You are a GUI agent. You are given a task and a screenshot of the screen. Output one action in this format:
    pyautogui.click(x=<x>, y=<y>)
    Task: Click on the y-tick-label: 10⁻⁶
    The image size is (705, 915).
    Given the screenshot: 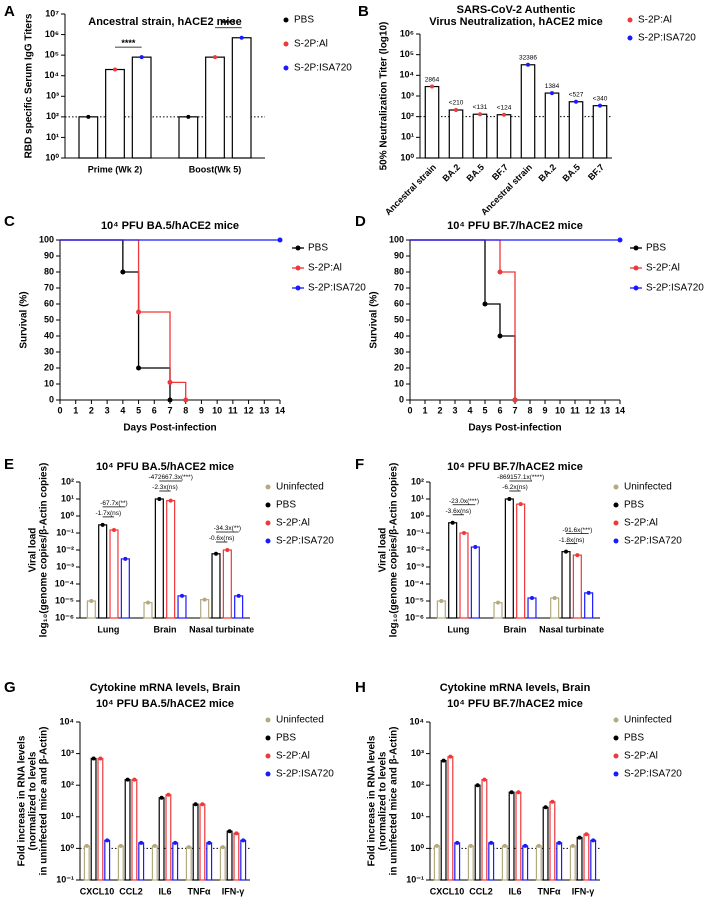 What is the action you would take?
    pyautogui.click(x=414, y=617)
    